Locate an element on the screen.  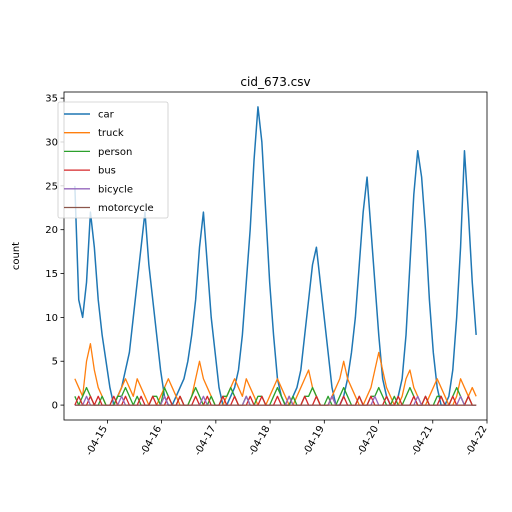
x-tick-label: -04-19 is located at coordinates (314, 441).